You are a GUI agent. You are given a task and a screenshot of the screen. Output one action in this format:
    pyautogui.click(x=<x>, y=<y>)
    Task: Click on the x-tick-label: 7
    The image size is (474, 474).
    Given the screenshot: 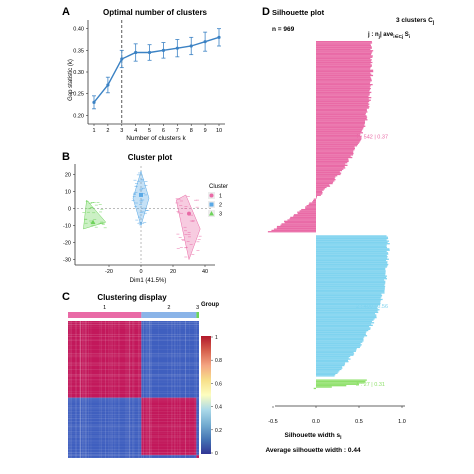 What is the action you would take?
    pyautogui.click(x=177, y=131)
    